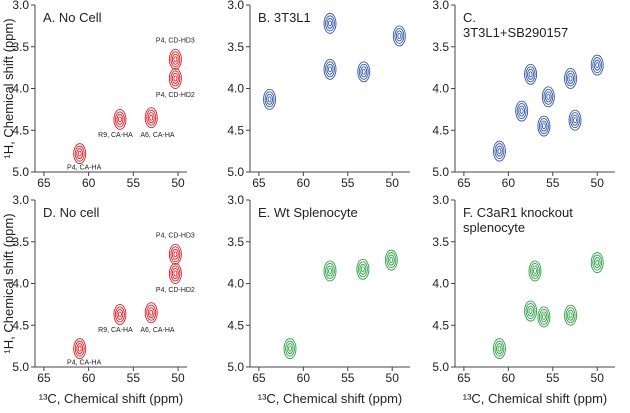  Describe the element at coordinates (175, 236) in the screenshot. I see `peak-label: P4, CD-HD3` at that location.